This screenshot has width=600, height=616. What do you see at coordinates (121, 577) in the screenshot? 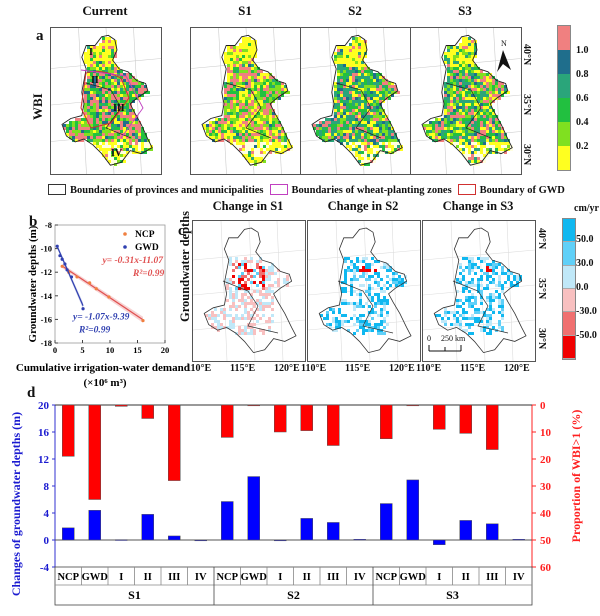
I see `category-label: I` at bounding box center [121, 577].